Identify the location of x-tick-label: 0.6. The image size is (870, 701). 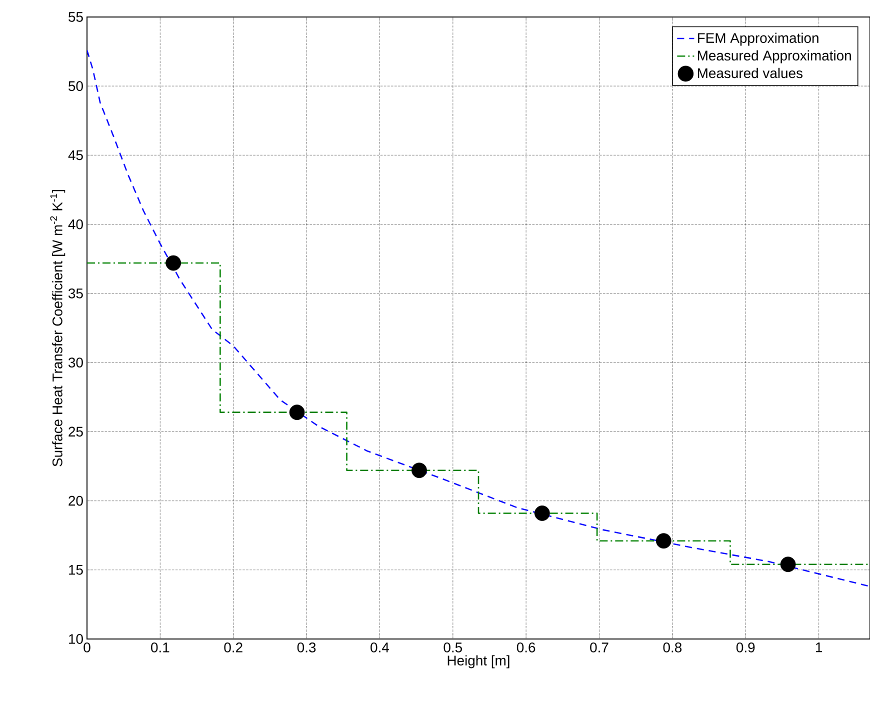
(526, 647).